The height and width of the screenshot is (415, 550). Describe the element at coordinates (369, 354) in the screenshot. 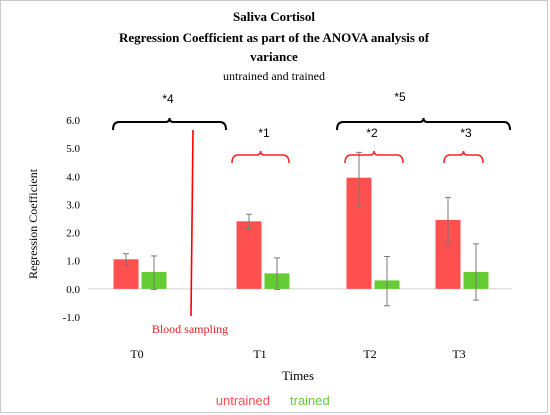

I see `x-tick-label: T2` at that location.